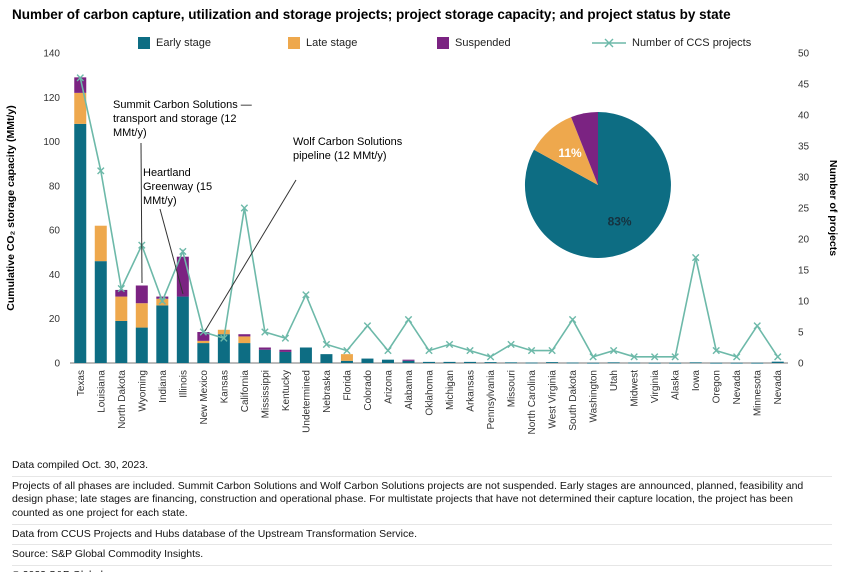  What do you see at coordinates (204, 397) in the screenshot?
I see `x-tick-label: New Mexico` at bounding box center [204, 397].